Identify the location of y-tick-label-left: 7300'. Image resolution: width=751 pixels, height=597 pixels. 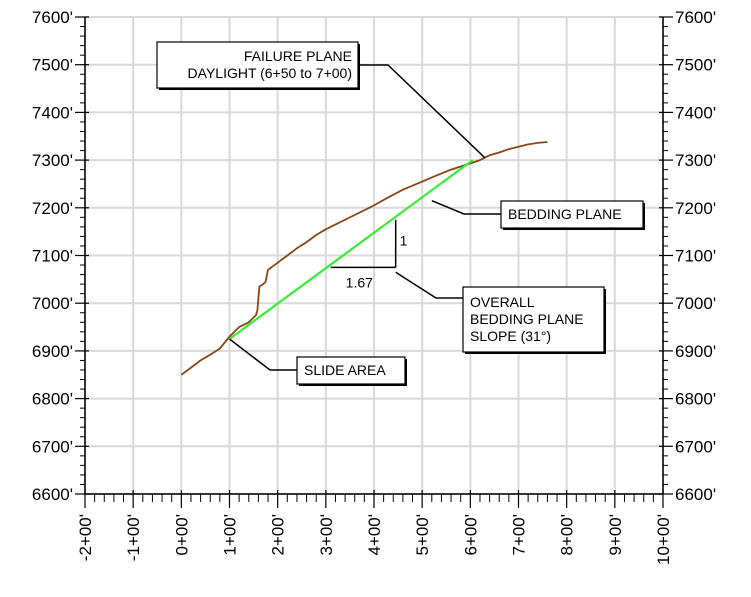
(52, 160).